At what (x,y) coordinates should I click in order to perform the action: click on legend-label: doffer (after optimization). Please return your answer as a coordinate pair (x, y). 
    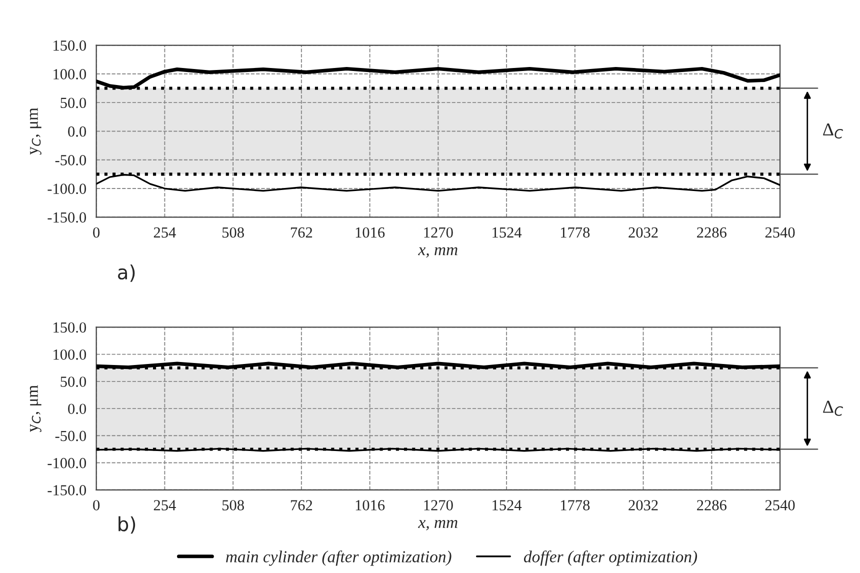
    Looking at the image, I should click on (611, 558).